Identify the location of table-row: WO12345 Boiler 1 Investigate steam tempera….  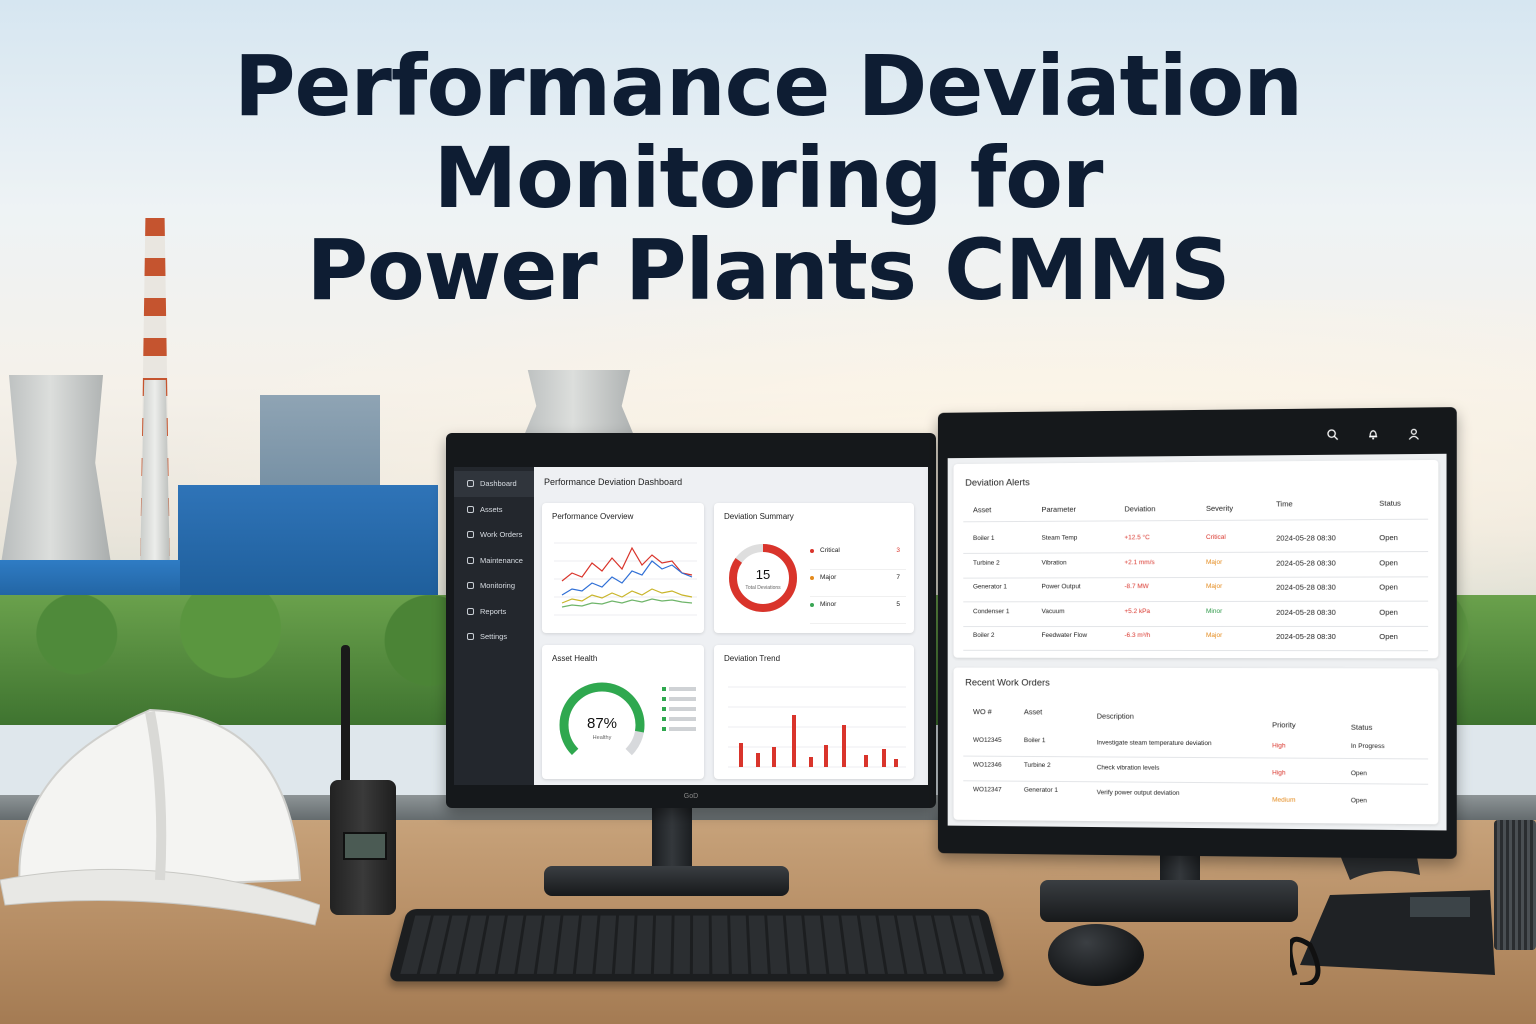
(1195, 747).